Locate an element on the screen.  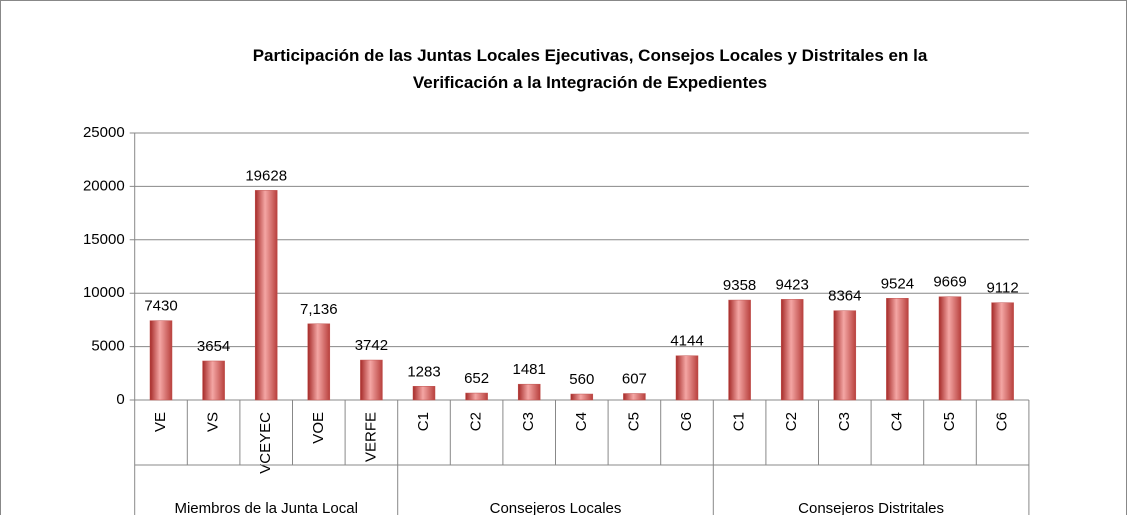
x-tick-label: VCEYEC is located at coordinates (265, 443).